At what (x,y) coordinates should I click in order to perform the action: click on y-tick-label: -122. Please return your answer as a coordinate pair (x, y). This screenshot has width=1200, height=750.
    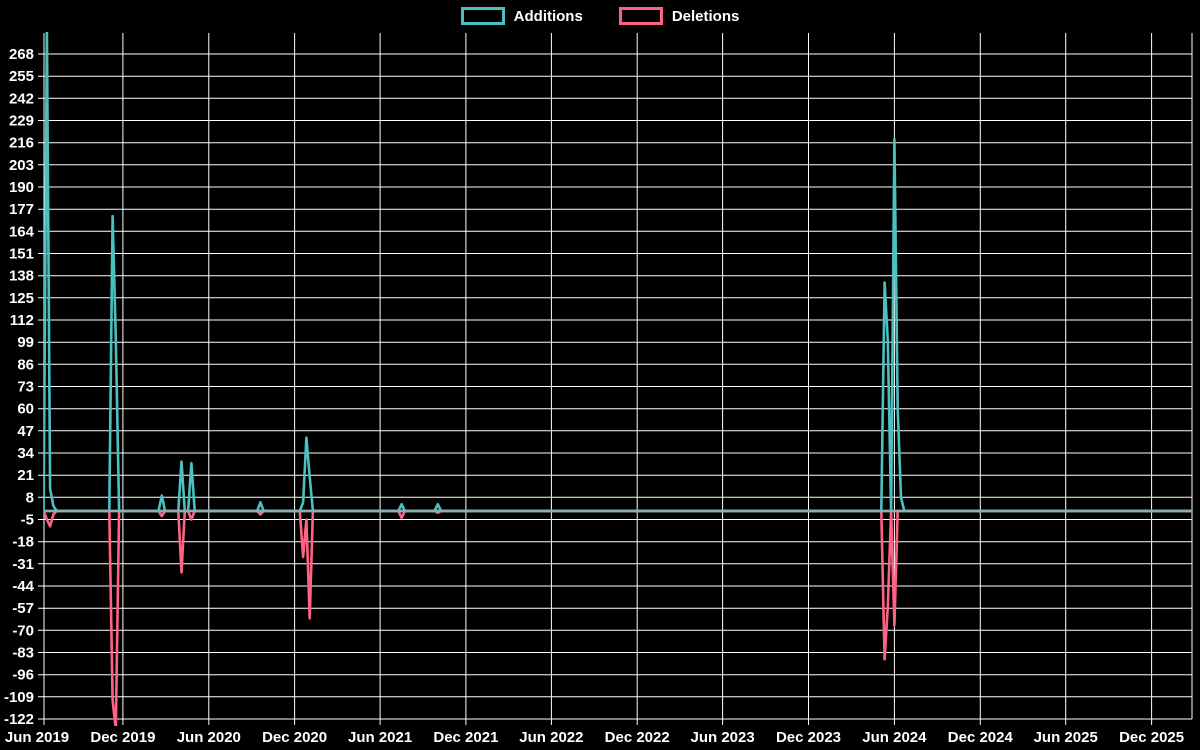
    Looking at the image, I should click on (19, 719).